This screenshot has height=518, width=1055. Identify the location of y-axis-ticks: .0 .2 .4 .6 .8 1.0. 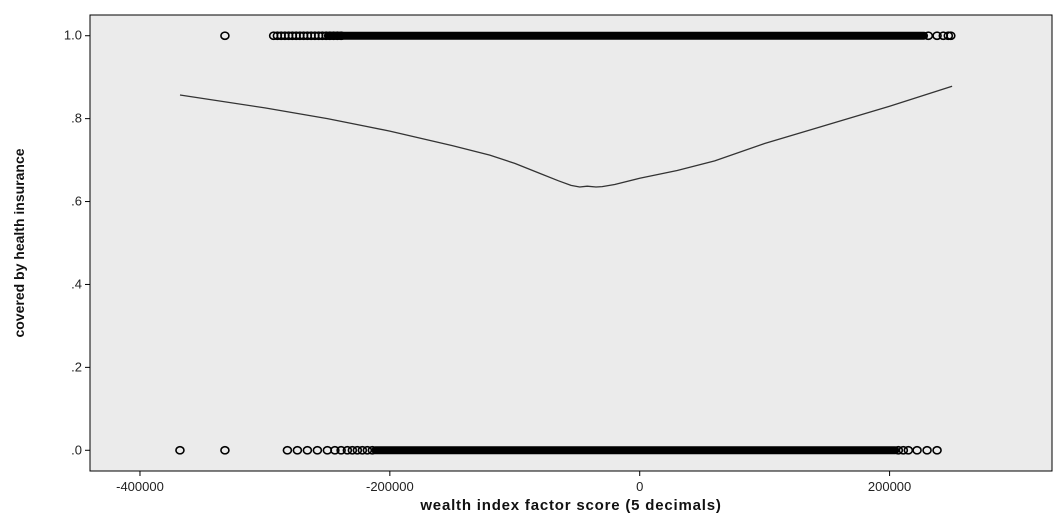
(77, 242).